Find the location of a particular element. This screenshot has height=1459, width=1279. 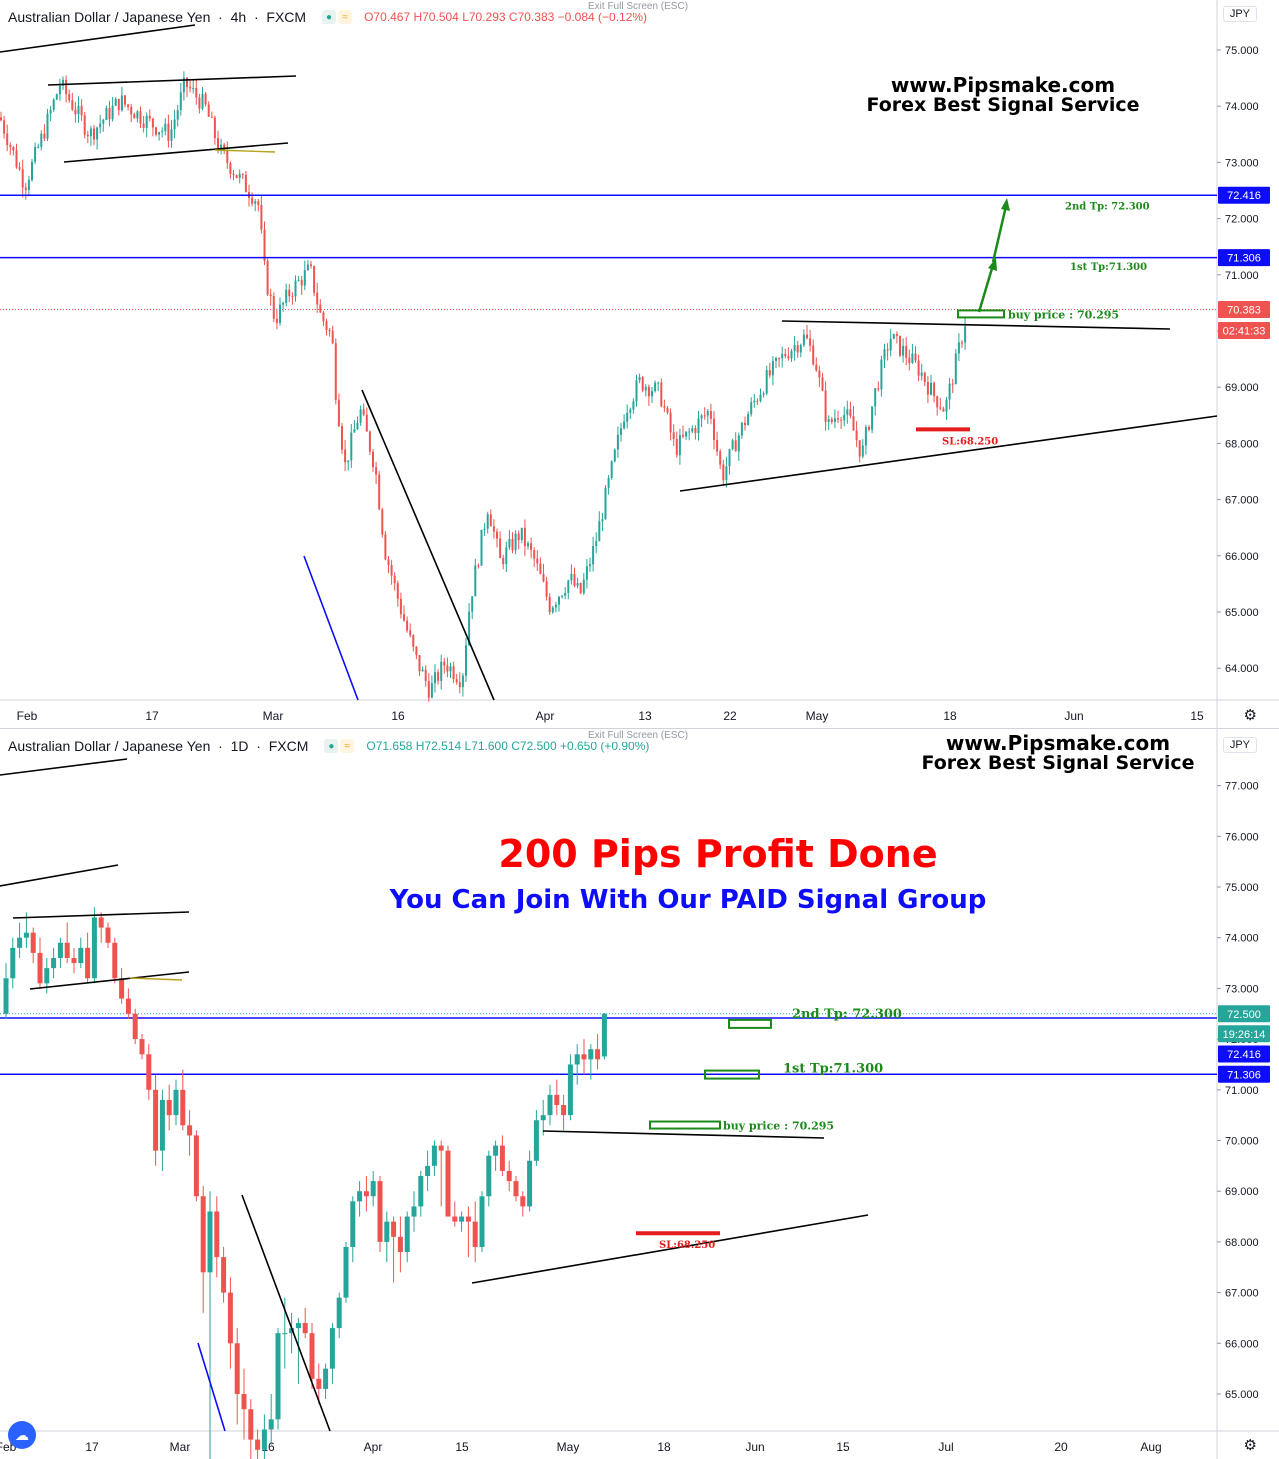

price-tag-countdown: 02:41:33 is located at coordinates (1244, 331).